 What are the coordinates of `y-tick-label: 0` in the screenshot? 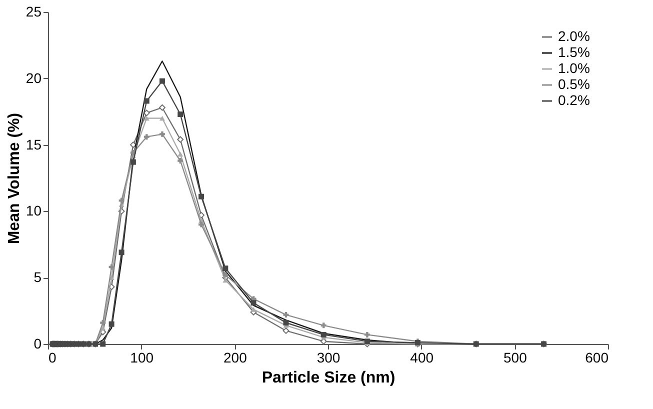 It's located at (38, 344).